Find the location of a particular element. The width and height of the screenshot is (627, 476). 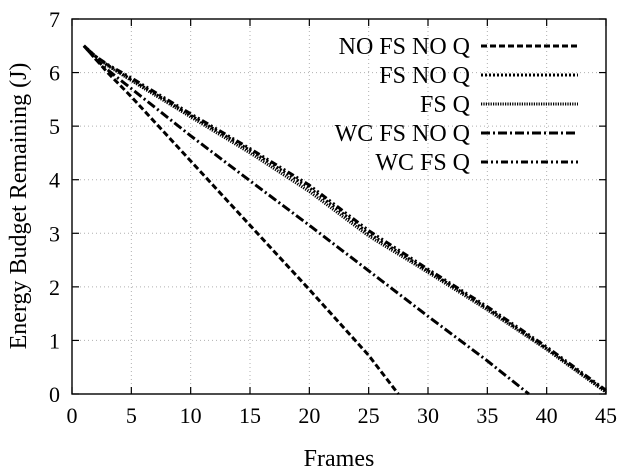

y-tick-label: 3 is located at coordinates (54, 233).